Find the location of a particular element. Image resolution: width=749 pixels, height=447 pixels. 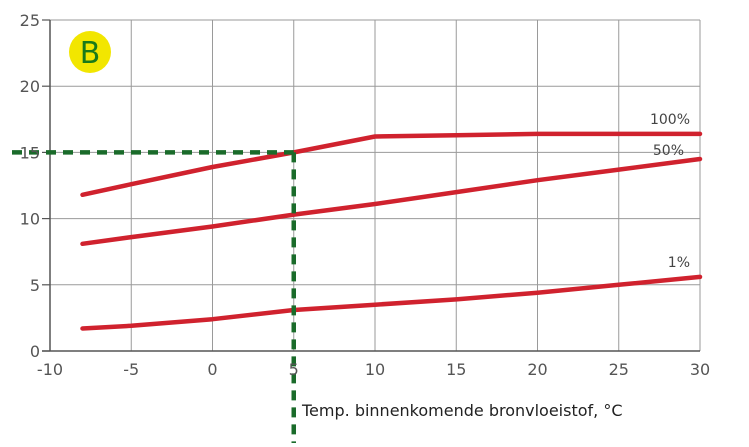

x-tick-label: 10 is located at coordinates (375, 369).